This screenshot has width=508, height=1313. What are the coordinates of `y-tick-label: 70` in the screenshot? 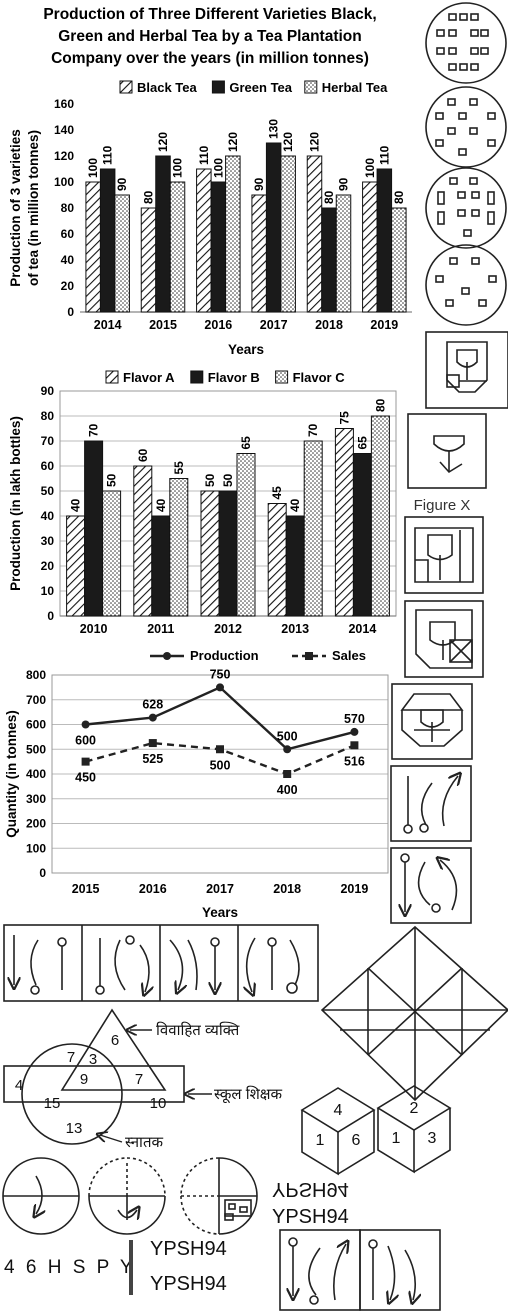 It's located at (48, 441).